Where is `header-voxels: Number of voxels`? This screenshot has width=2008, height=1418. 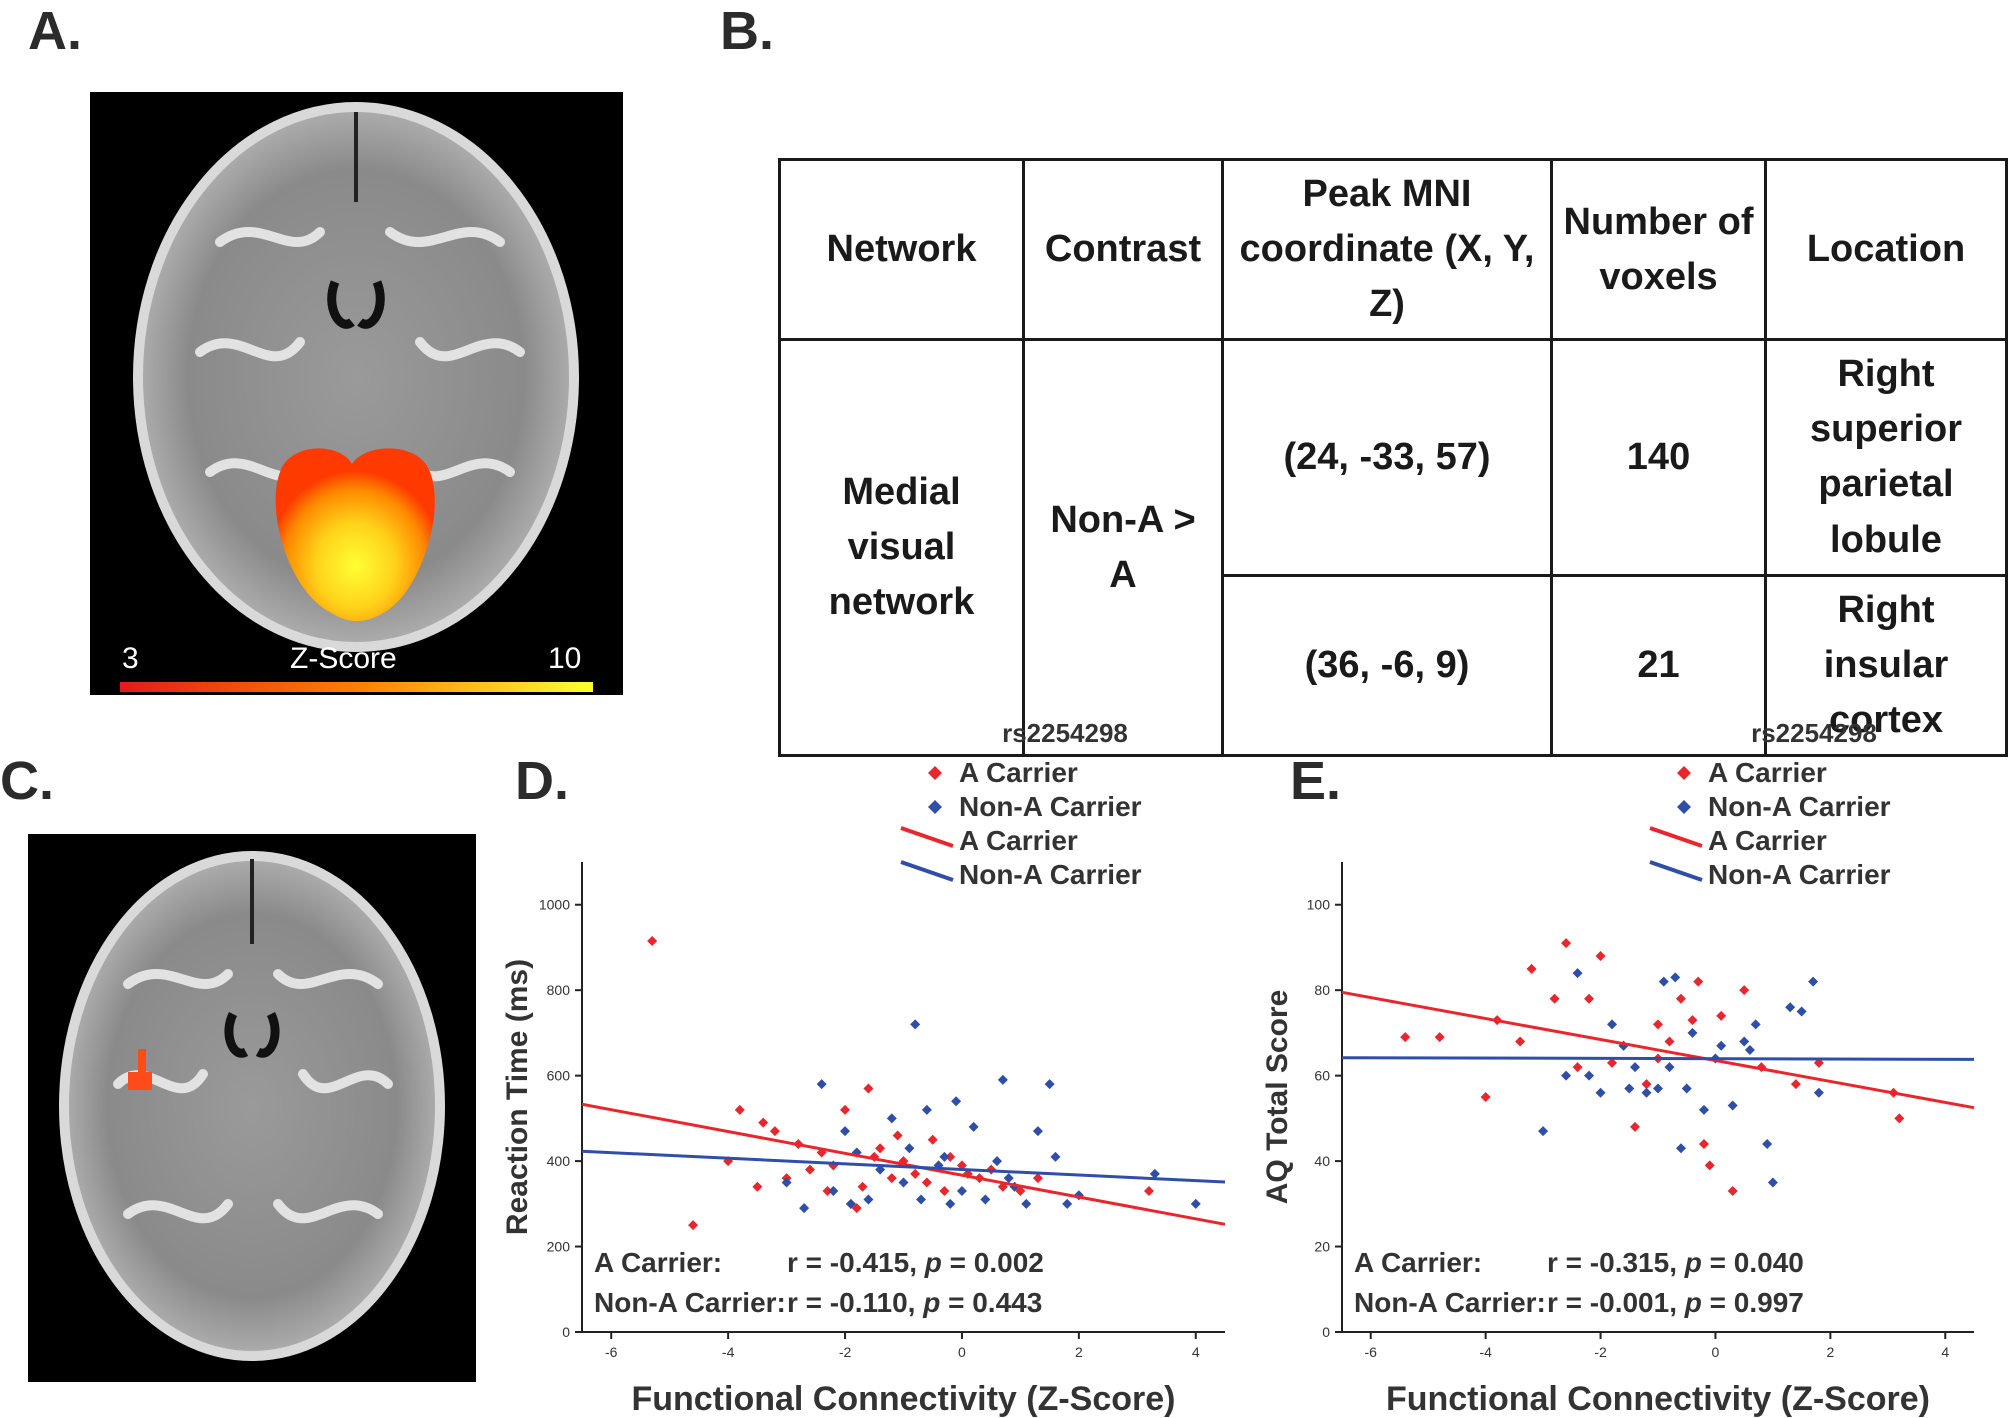
header-voxels: Number of voxels is located at coordinates (1658, 249).